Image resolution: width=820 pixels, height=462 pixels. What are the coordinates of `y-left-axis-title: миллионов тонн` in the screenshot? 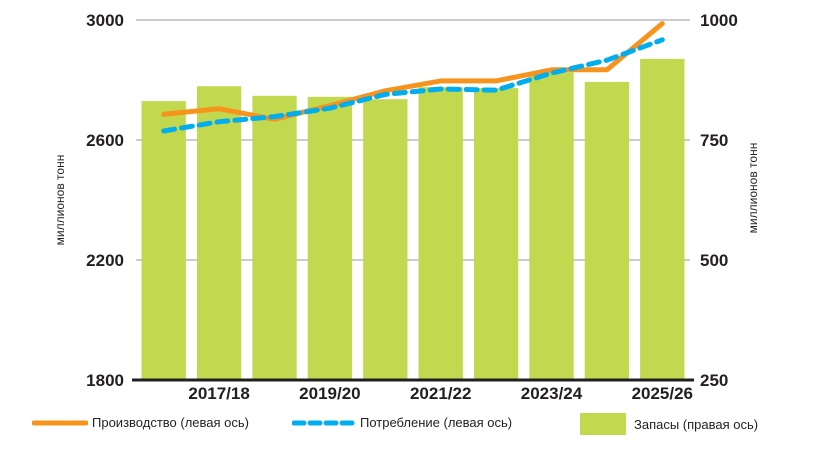 It's located at (60, 200).